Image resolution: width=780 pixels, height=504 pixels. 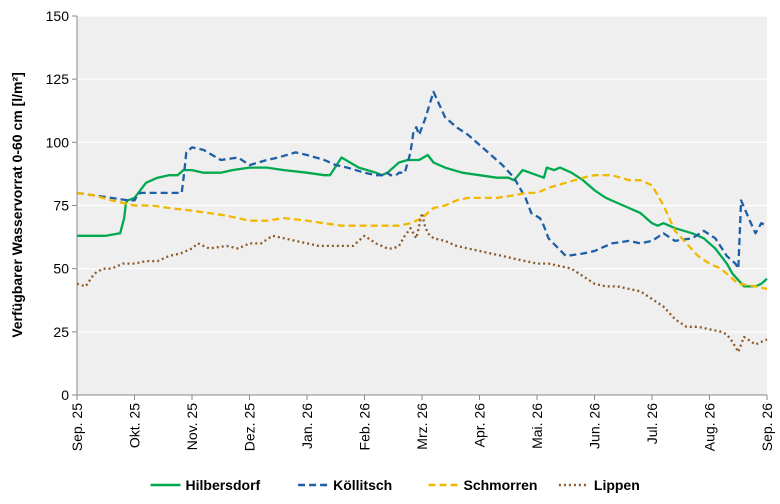 I want to click on x-tick-label: Apr. 26, so click(x=480, y=425).